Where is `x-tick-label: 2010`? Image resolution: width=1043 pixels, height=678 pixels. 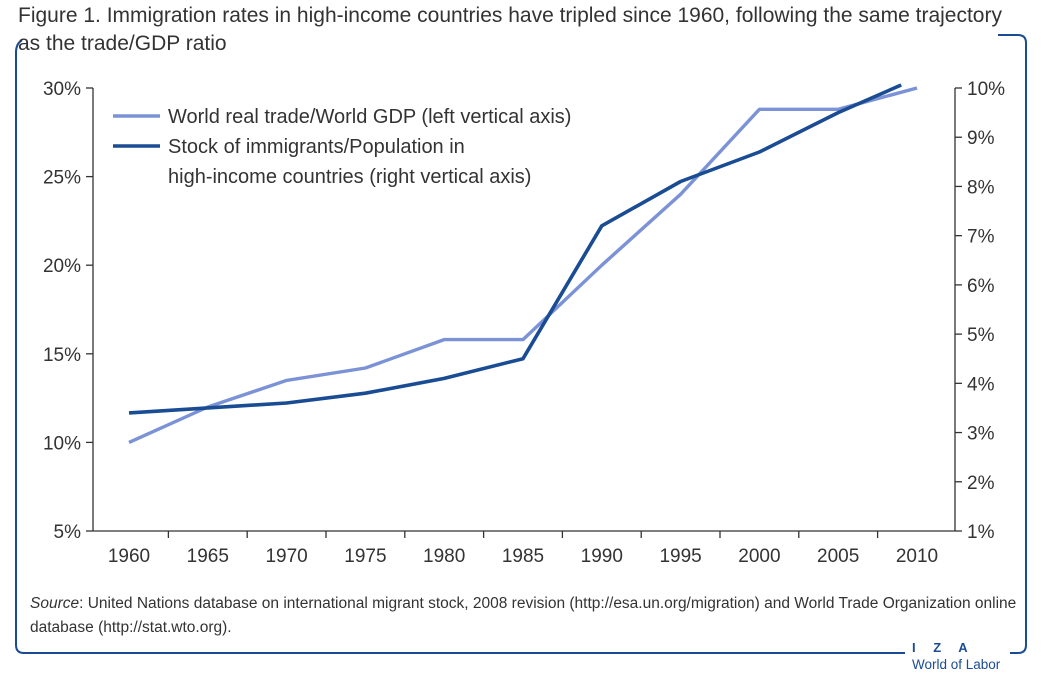 x-tick-label: 2010 is located at coordinates (917, 556).